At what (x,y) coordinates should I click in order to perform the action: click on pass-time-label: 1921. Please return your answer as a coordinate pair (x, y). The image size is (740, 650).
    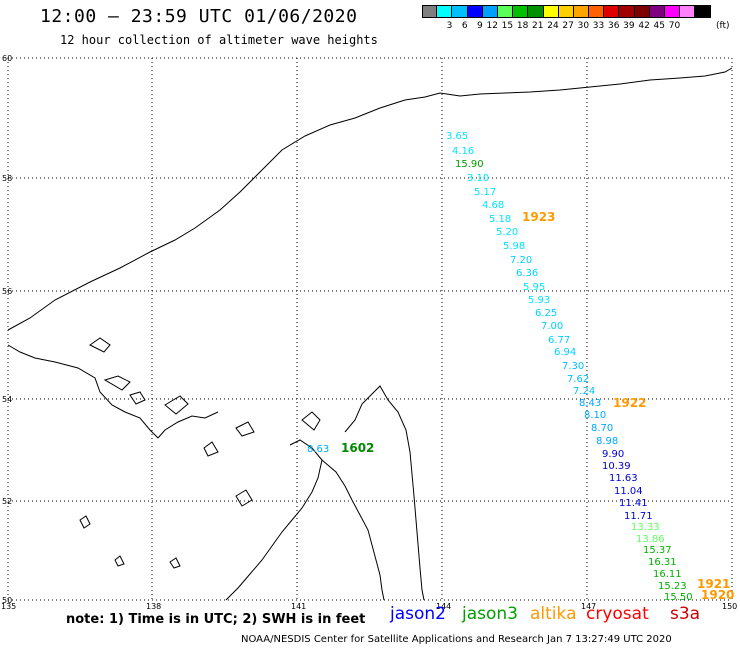
    Looking at the image, I should click on (713, 584).